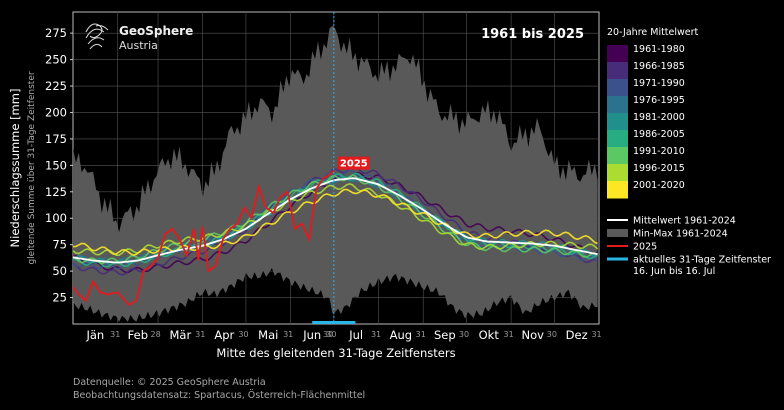  Describe the element at coordinates (56, 192) in the screenshot. I see `y-tick-label: 125` at that location.